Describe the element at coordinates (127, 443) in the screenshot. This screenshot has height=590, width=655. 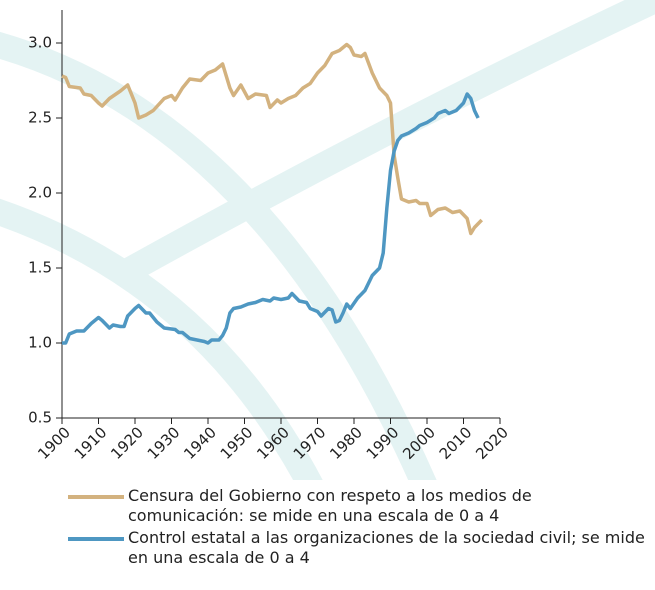
I see `x-tick-label: 1920` at that location.